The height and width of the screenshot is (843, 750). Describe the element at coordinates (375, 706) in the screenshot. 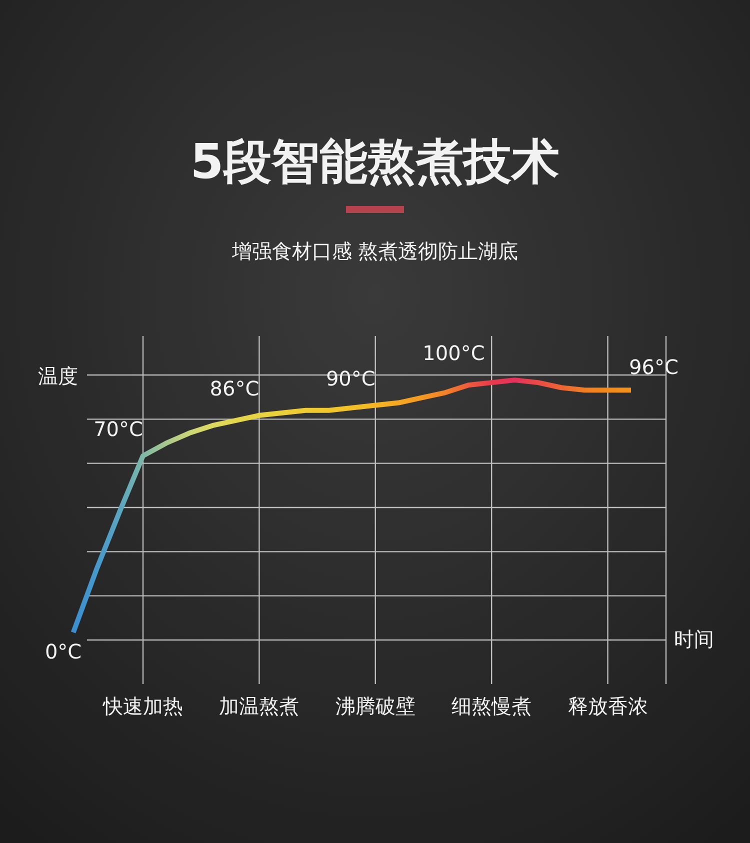

I see `x-tick-label: 沸腾破壁` at that location.